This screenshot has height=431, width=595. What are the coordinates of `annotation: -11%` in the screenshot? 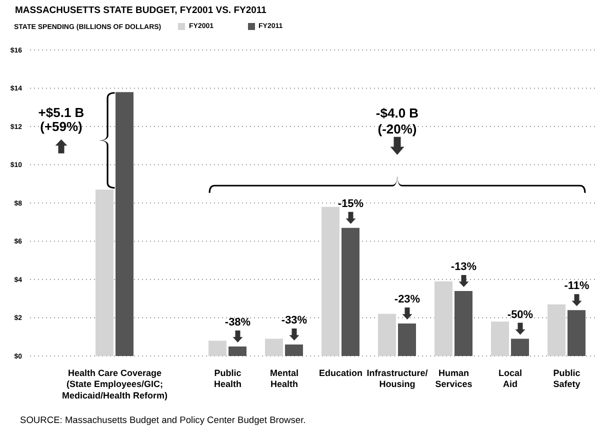 It's located at (577, 286).